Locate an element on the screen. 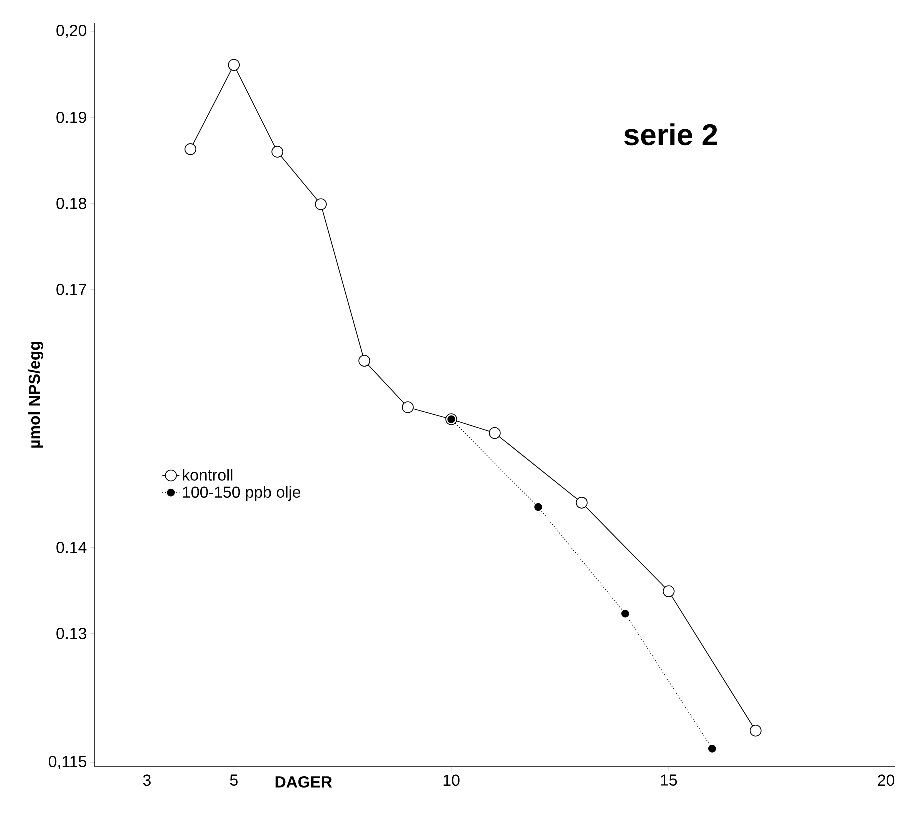 The height and width of the screenshot is (835, 921). y-tick-label: 0.17 is located at coordinates (71, 290).